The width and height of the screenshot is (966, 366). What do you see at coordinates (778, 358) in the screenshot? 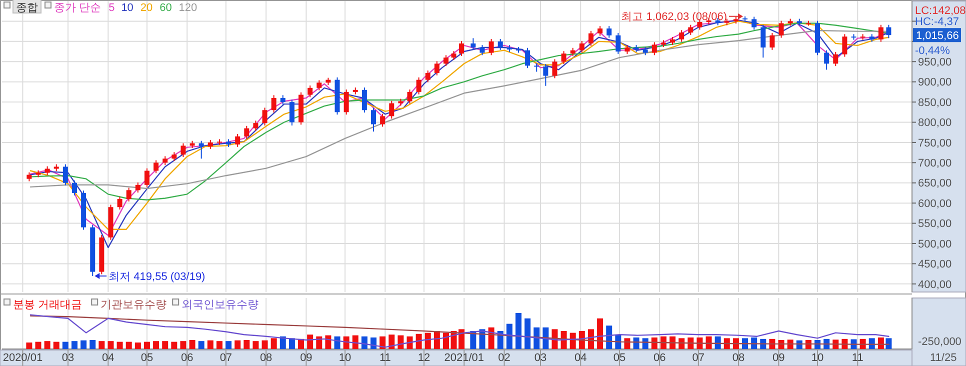
I see `x-tick-label: 09` at bounding box center [778, 358].